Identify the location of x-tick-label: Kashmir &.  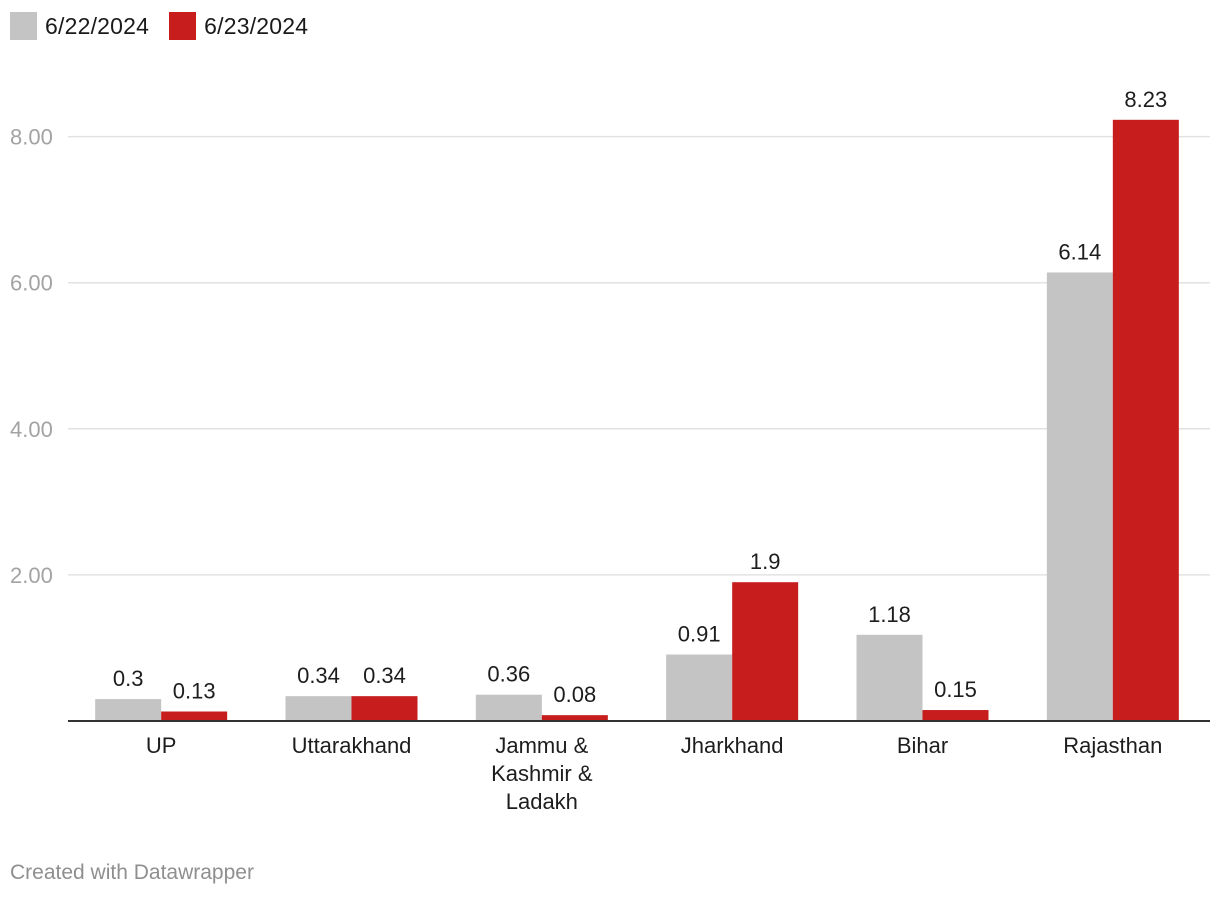
(542, 773).